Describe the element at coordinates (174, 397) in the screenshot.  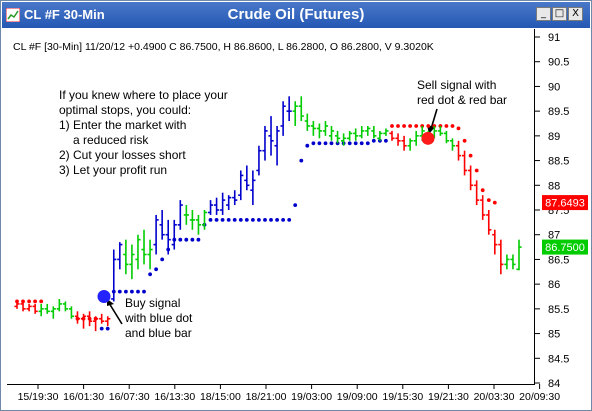
I see `x-tick-label: 16/13:30` at that location.